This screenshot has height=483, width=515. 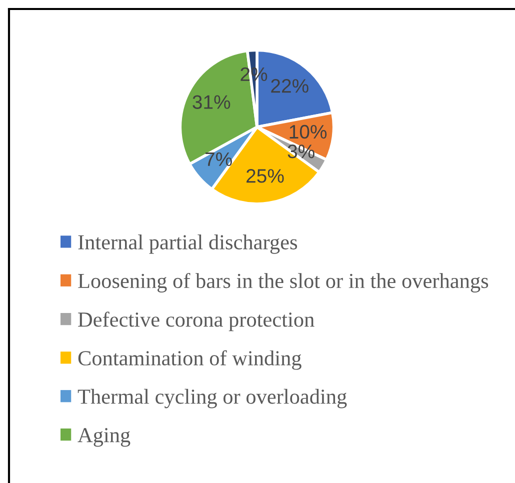 I want to click on legend-label: Thermal cycling or overloading, so click(x=212, y=398).